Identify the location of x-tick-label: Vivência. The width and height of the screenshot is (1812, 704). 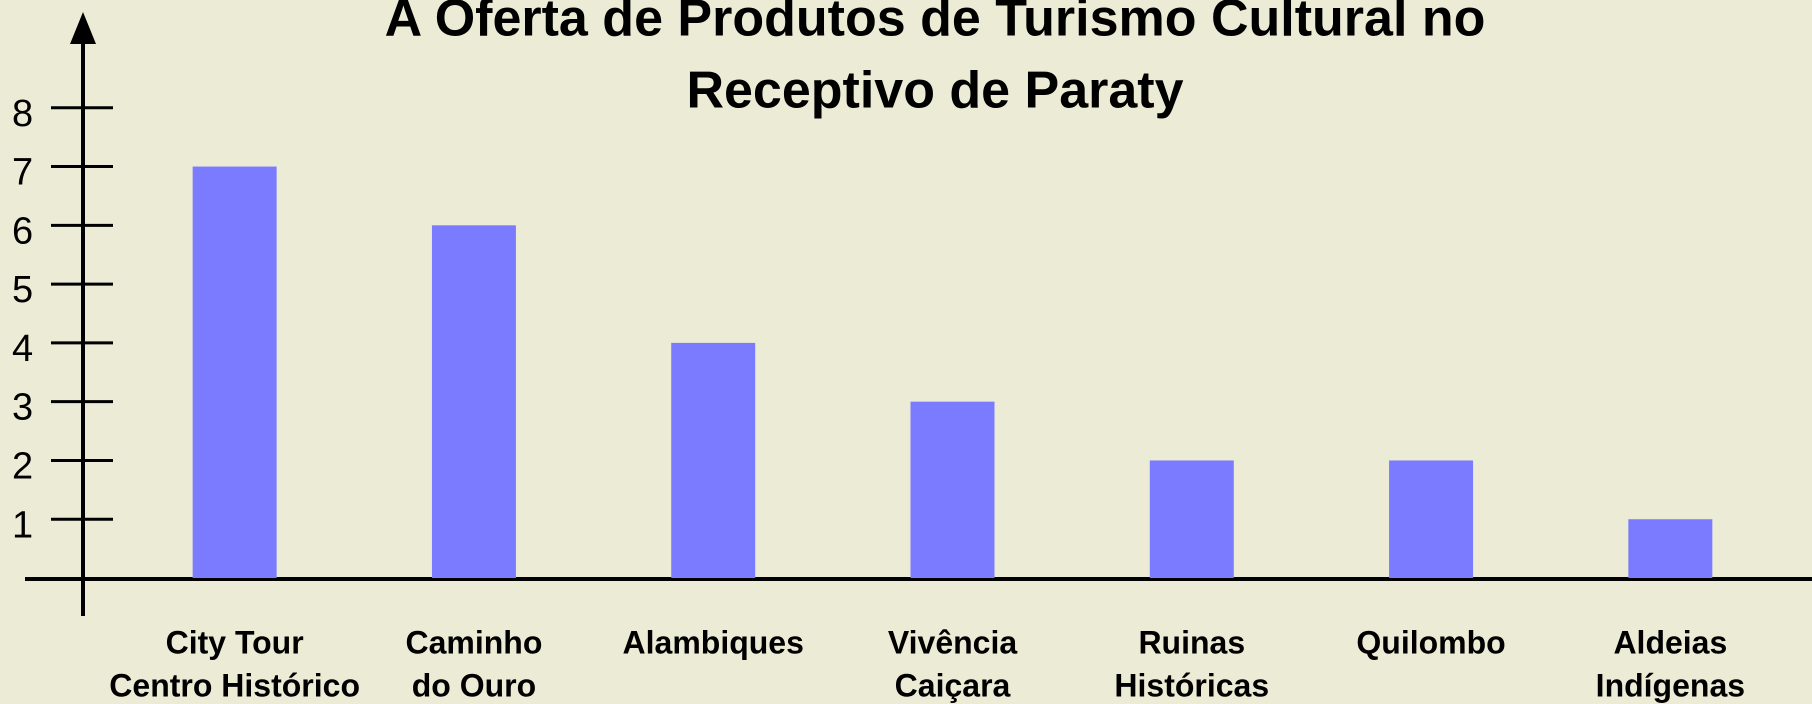
(952, 642).